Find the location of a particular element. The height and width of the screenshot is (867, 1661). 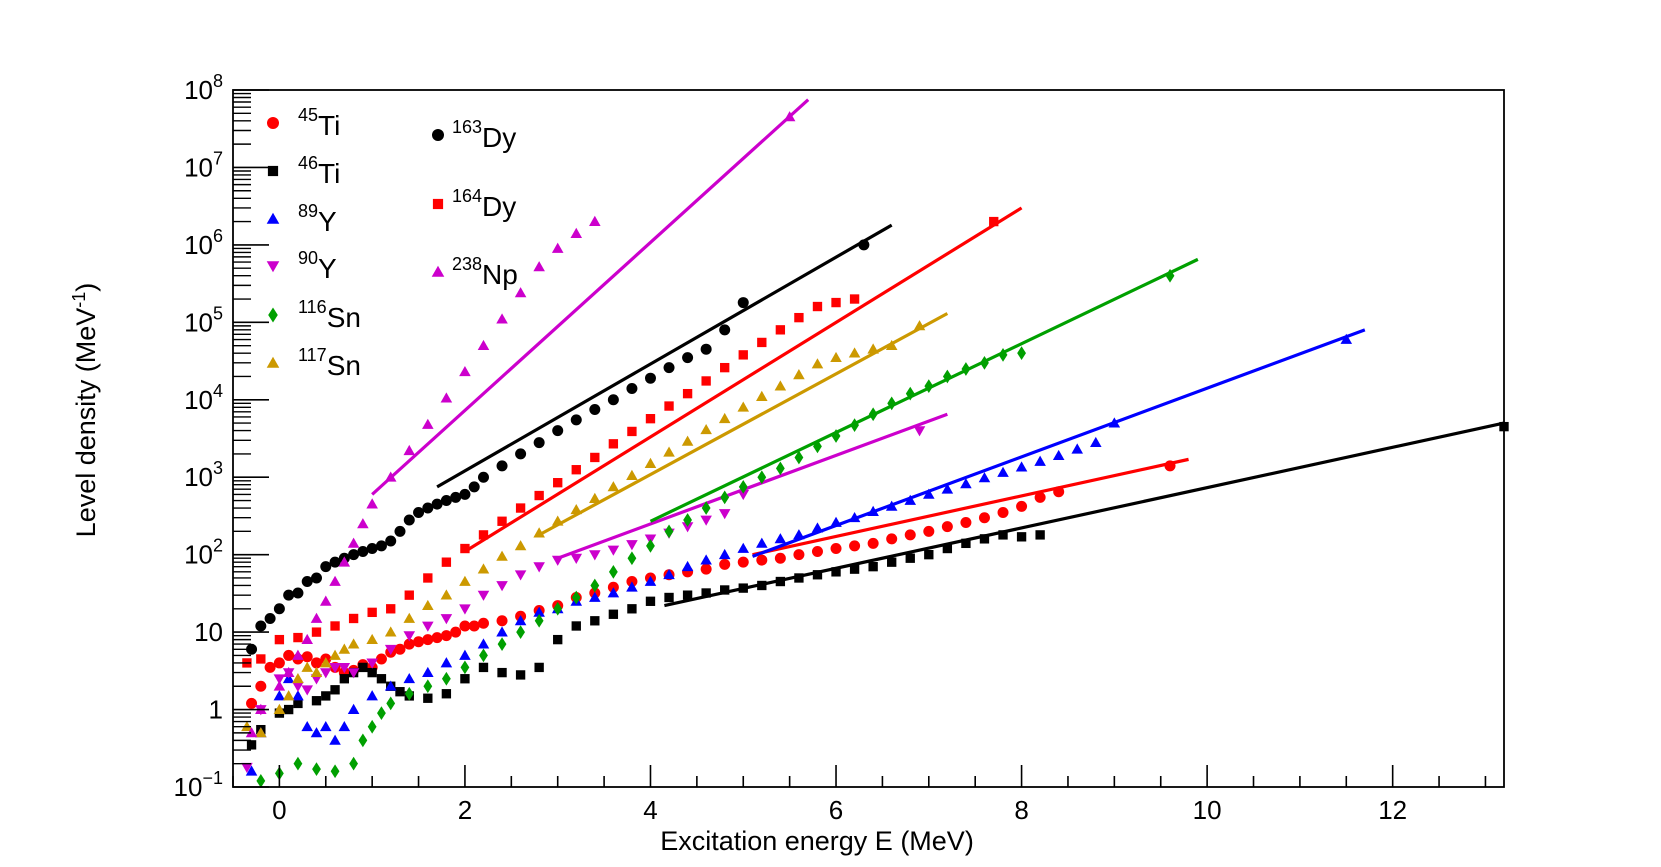

x-tick-label: 10 is located at coordinates (1207, 810).